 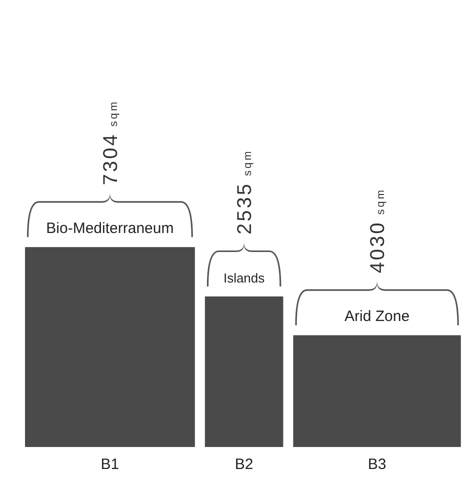 What do you see at coordinates (377, 317) in the screenshot?
I see `text: Arid Zone` at bounding box center [377, 317].